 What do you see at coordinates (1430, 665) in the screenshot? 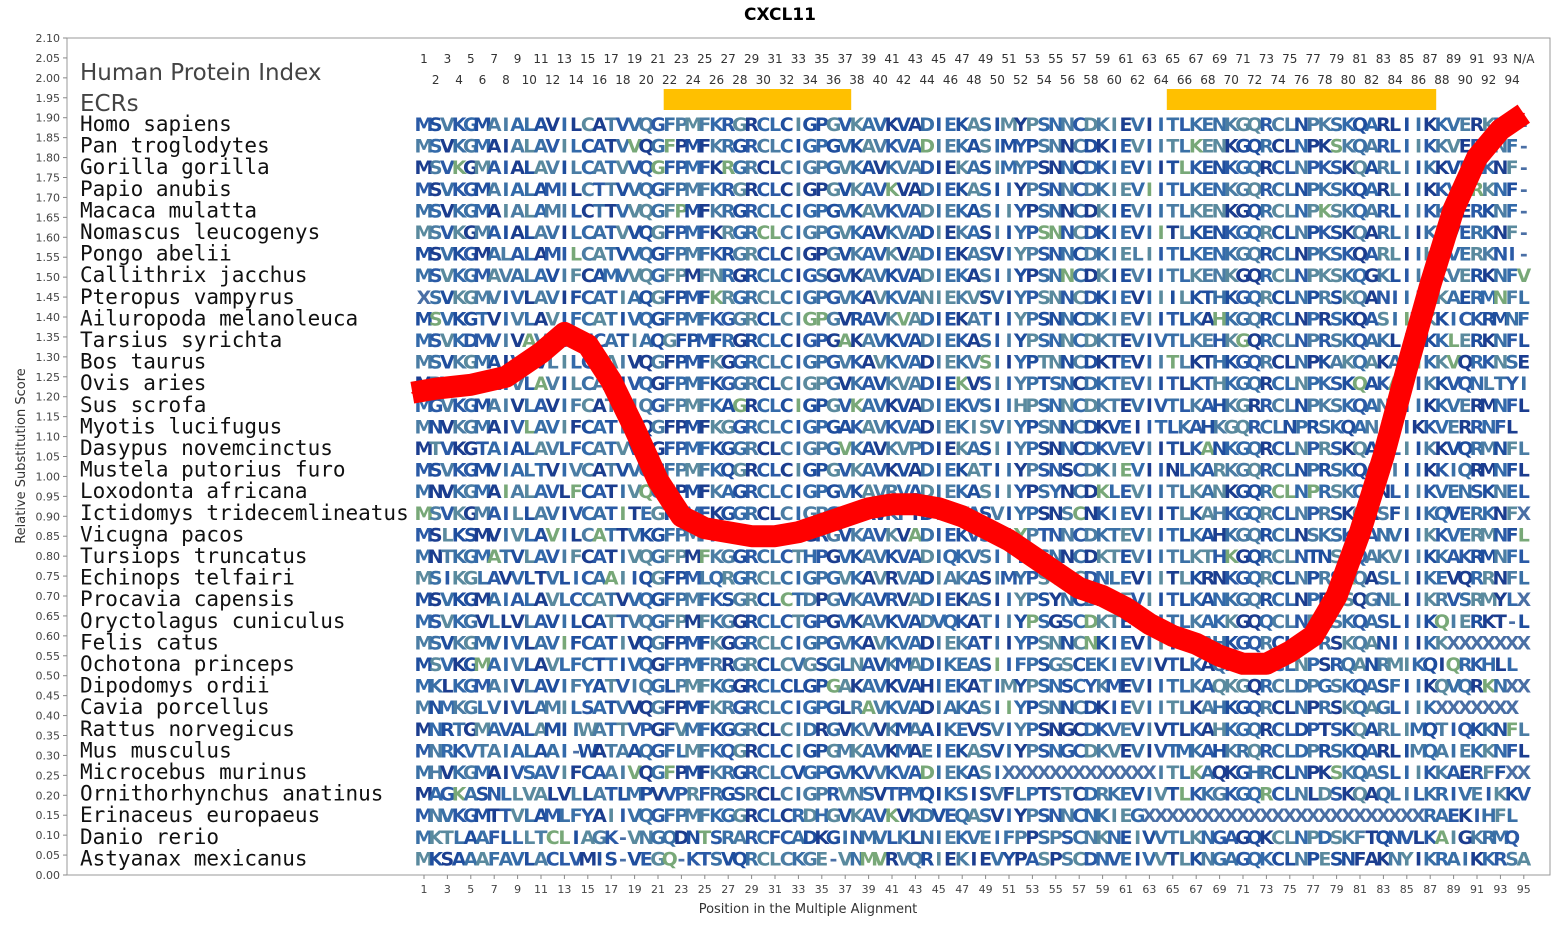
I see `residue: Q` at bounding box center [1430, 665].